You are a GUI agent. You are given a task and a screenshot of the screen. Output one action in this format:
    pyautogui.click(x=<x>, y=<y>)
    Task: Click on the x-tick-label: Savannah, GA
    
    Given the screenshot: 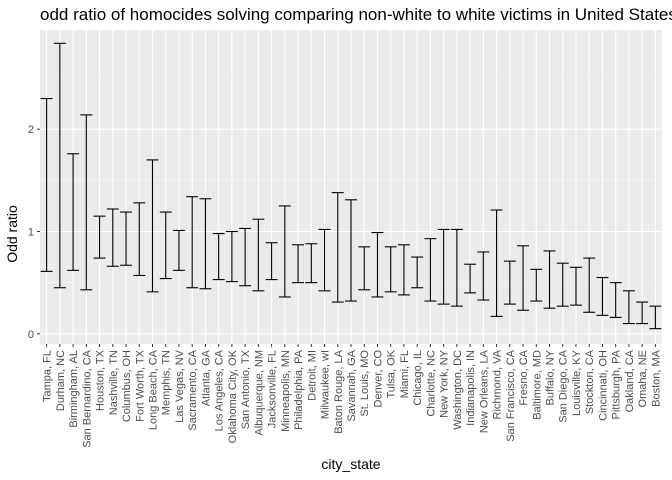 What is the action you would take?
    pyautogui.click(x=352, y=385)
    